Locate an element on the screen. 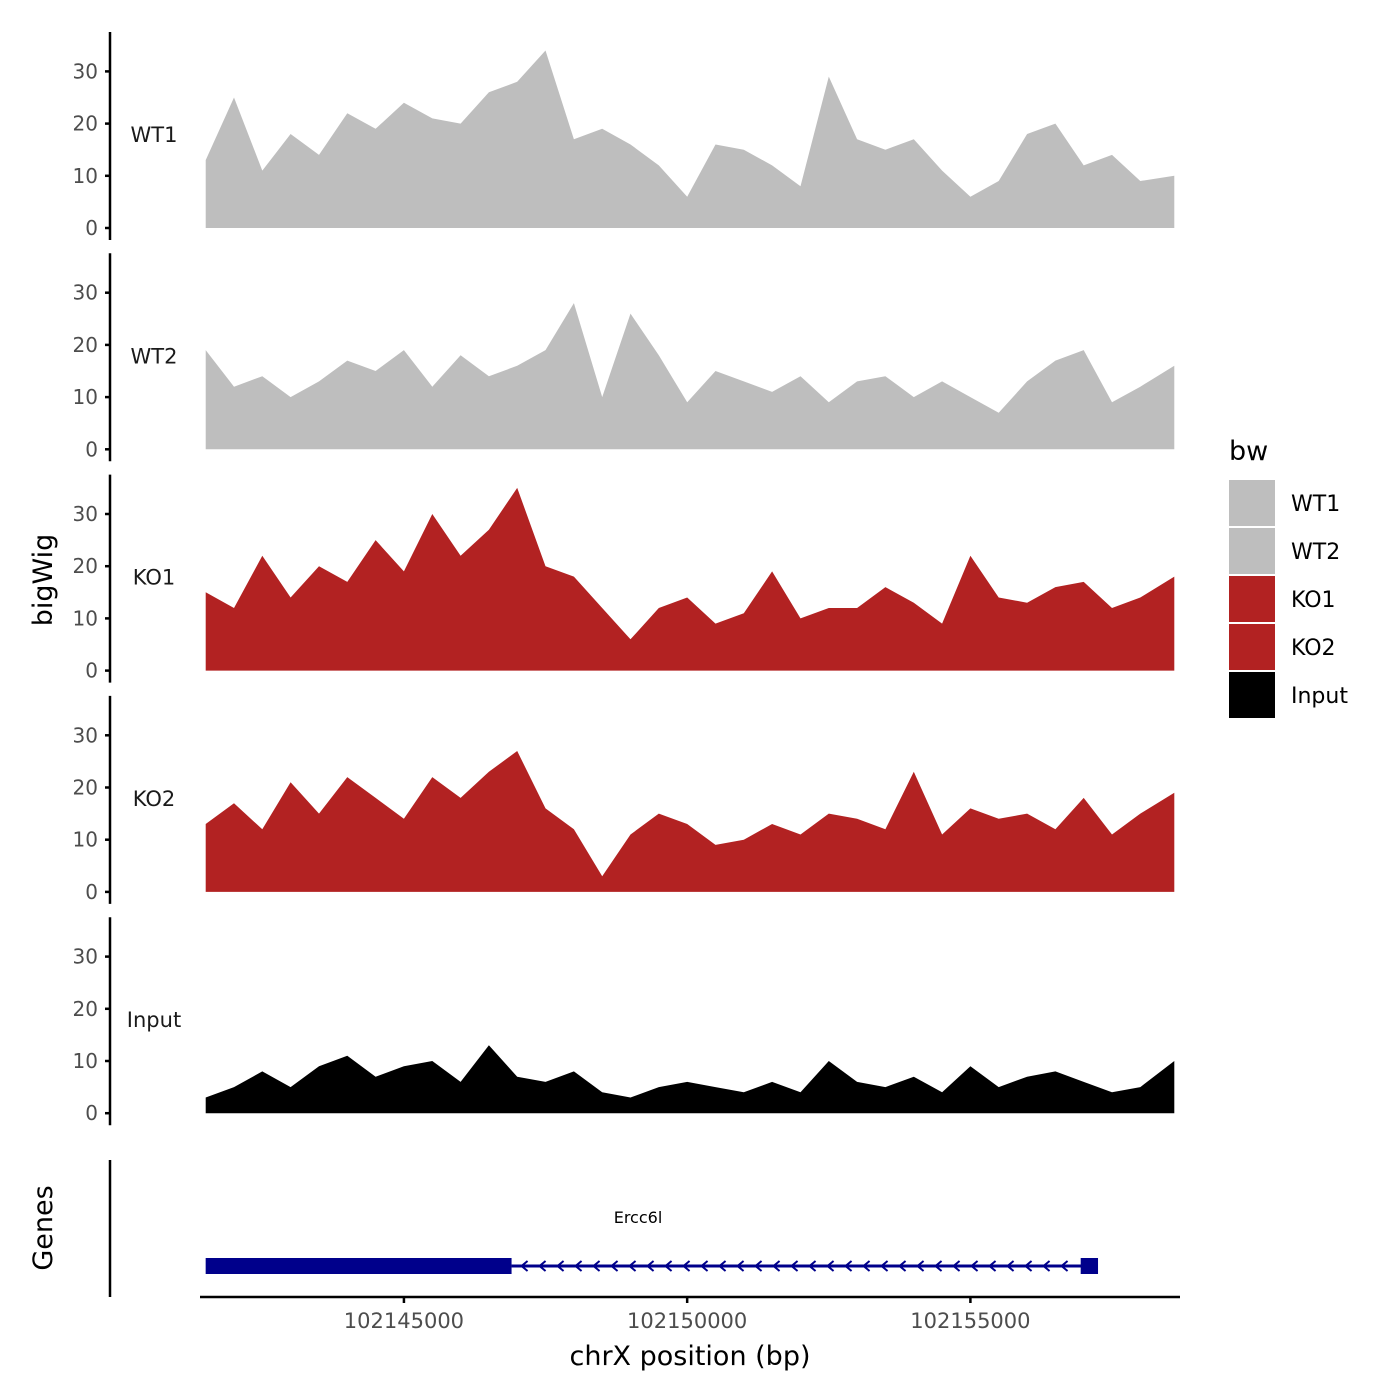 This screenshot has height=1400, width=1400. y-tick-label-input-30: 30 is located at coordinates (85, 957).